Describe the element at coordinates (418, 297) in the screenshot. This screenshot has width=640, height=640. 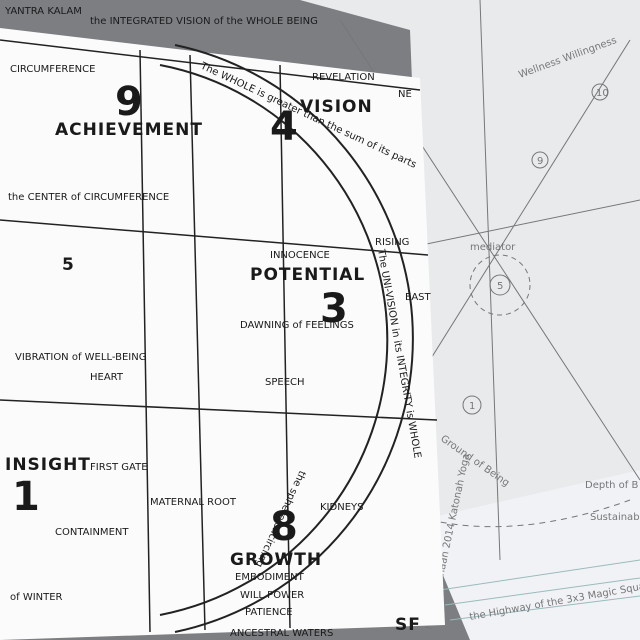
I see `label: EAST` at that location.